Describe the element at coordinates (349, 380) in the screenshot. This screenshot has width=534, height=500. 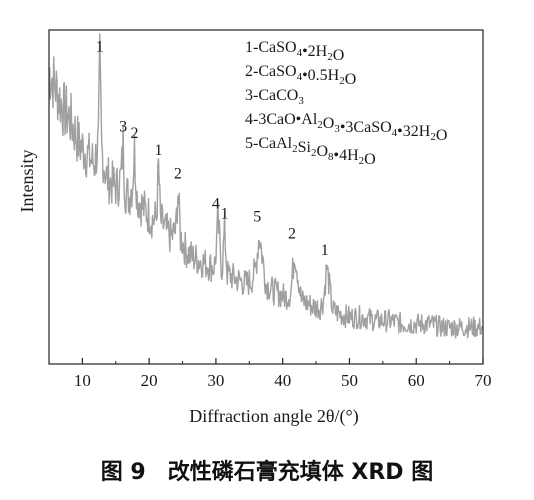
I see `x-tick-label-50: 50` at that location.